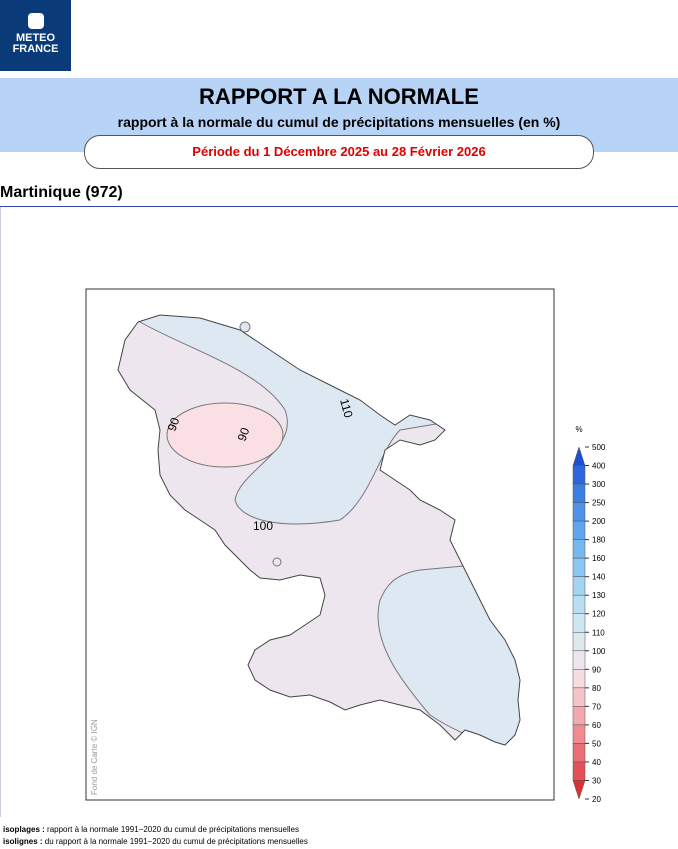  I want to click on colorbar-label: 100, so click(599, 651).